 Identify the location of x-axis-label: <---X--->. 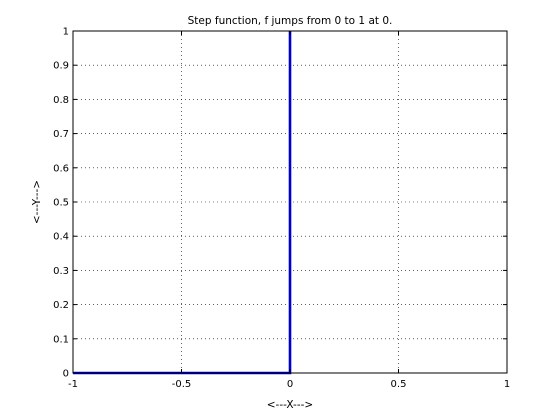
(290, 405).